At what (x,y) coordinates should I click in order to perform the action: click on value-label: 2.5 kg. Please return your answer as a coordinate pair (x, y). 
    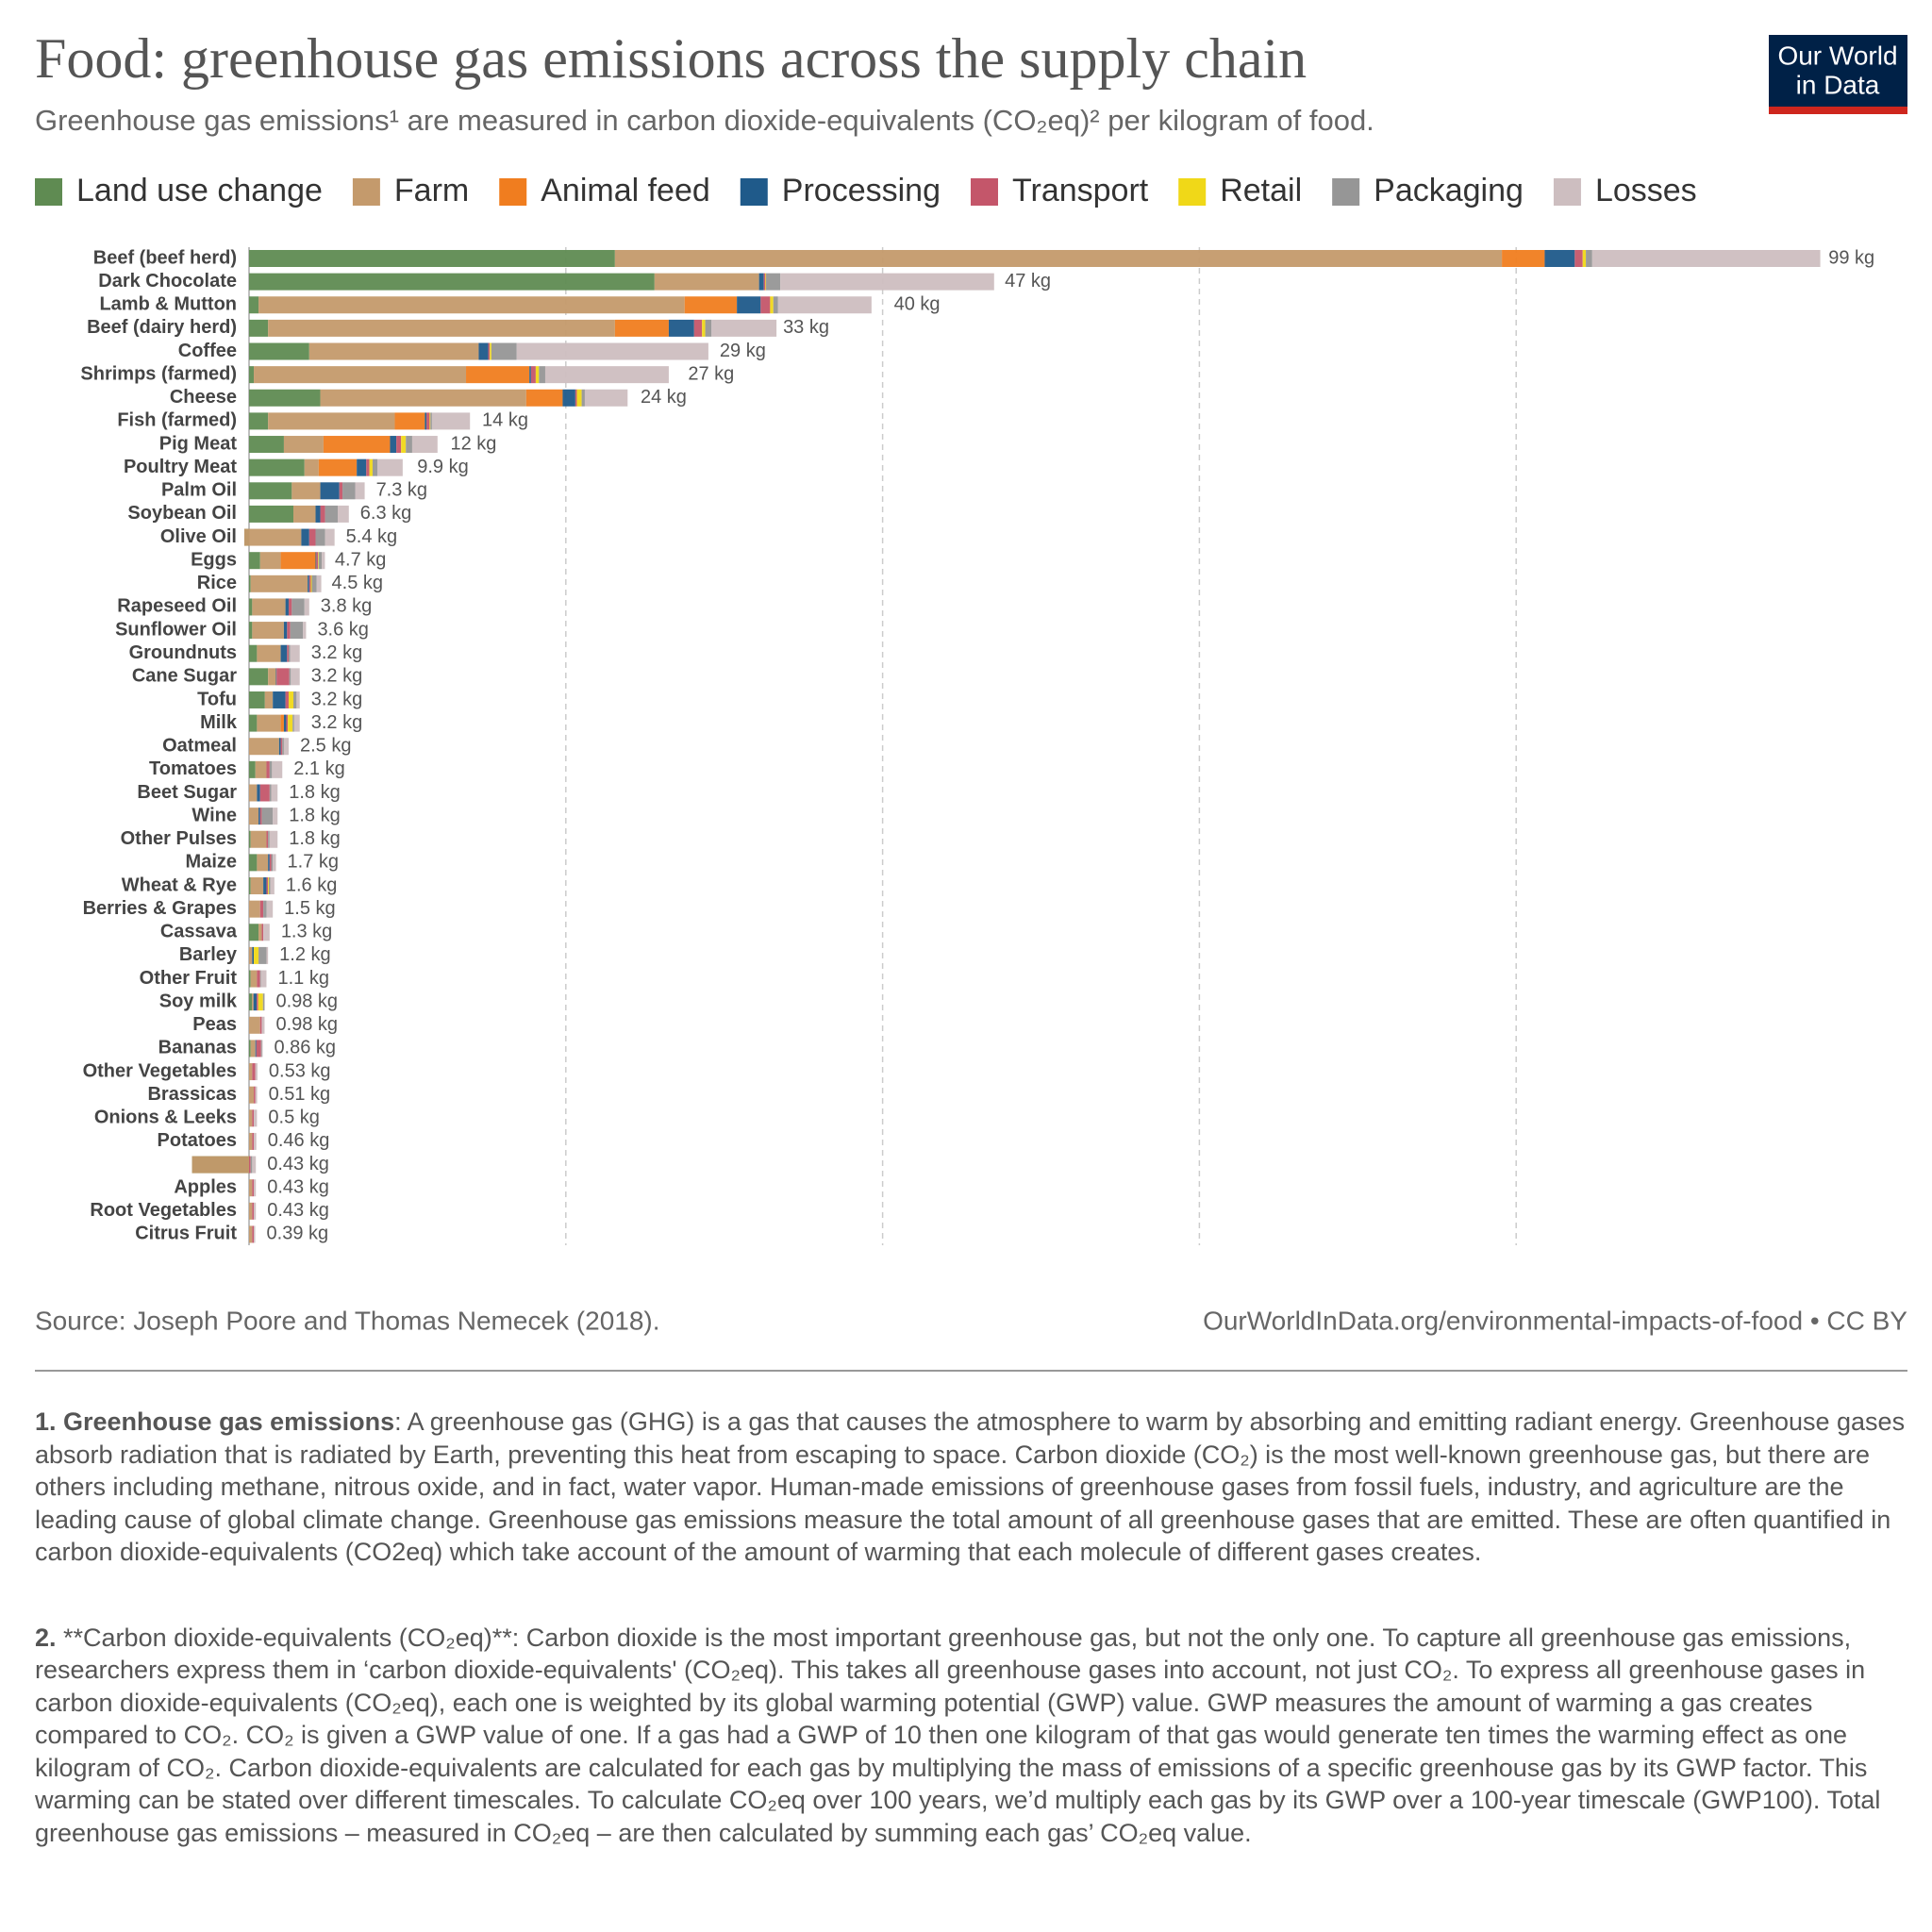
    Looking at the image, I should click on (325, 746).